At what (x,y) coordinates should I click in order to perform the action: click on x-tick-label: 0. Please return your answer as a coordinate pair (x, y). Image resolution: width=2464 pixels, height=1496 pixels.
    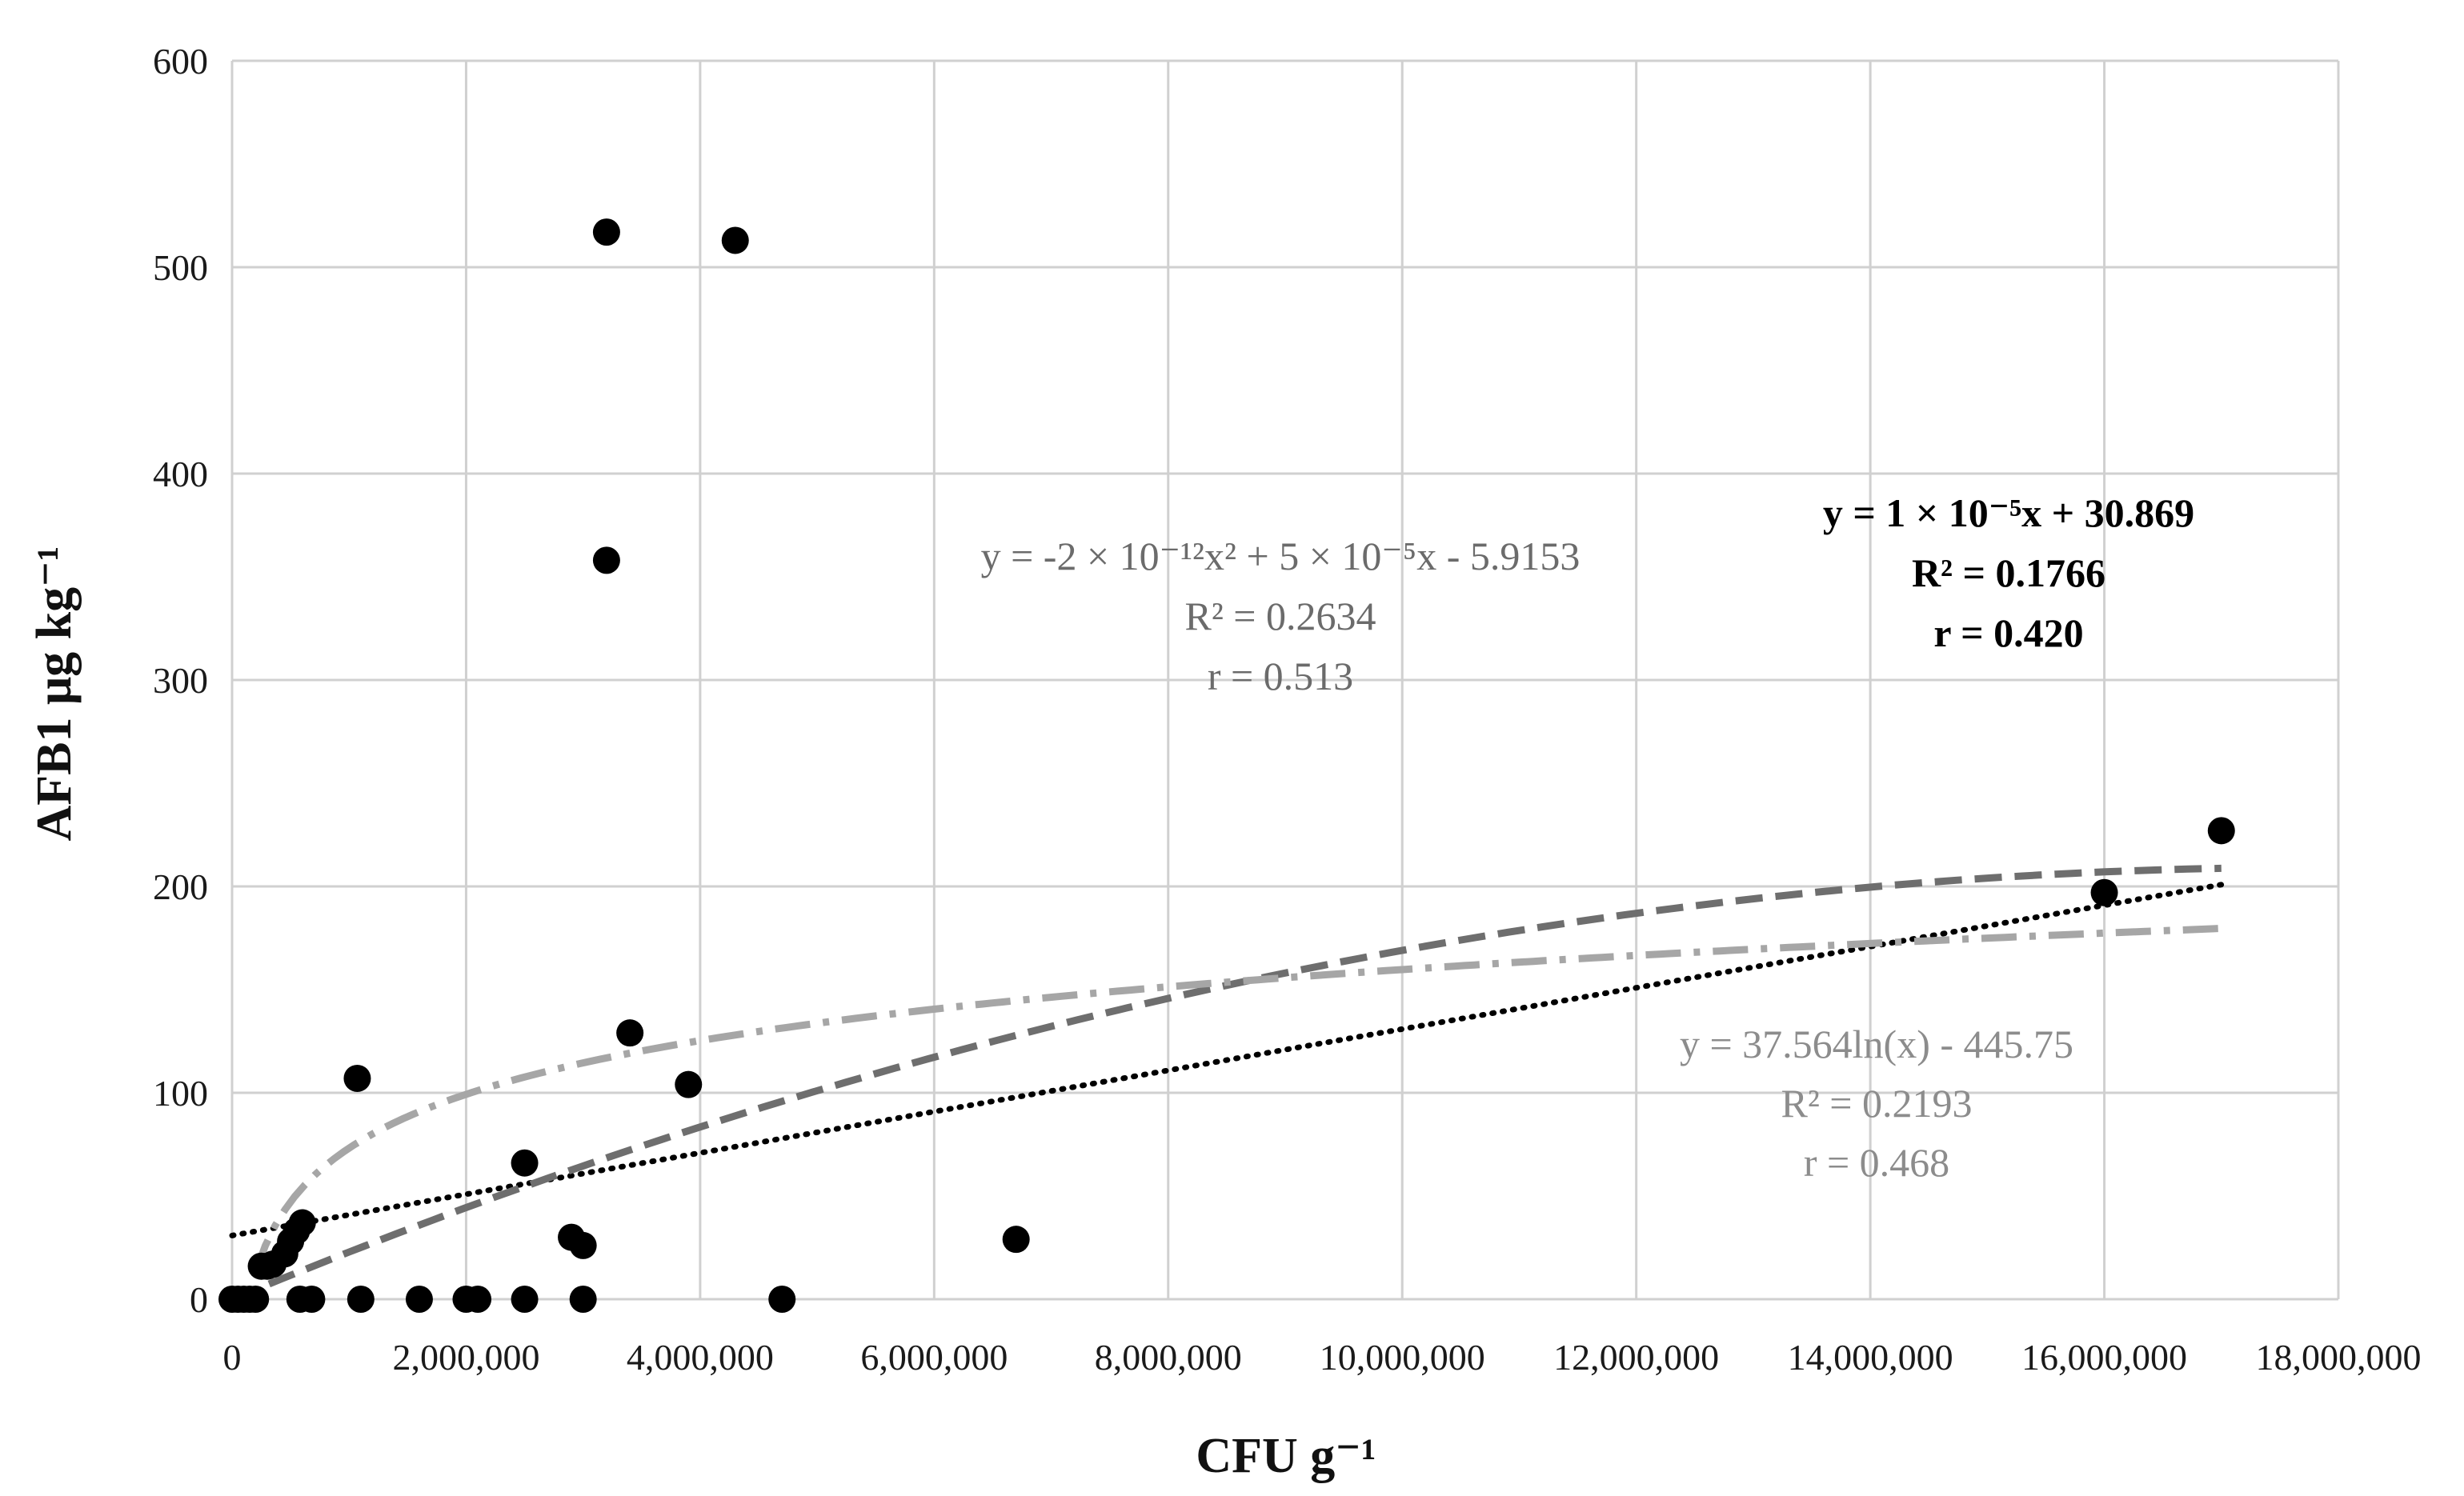
    Looking at the image, I should click on (232, 1357).